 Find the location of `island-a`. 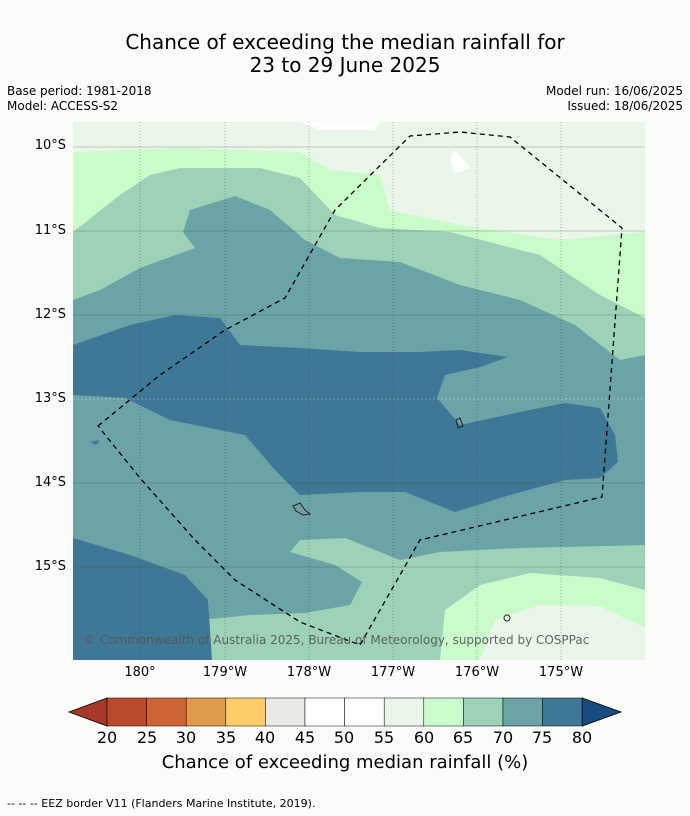

island-a is located at coordinates (302, 509).